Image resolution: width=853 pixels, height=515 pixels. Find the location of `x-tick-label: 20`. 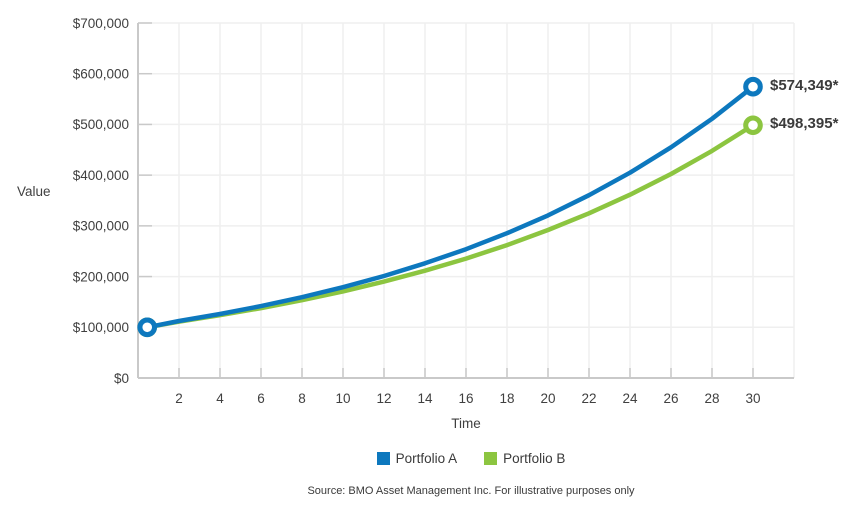

x-tick-label: 20 is located at coordinates (547, 398).